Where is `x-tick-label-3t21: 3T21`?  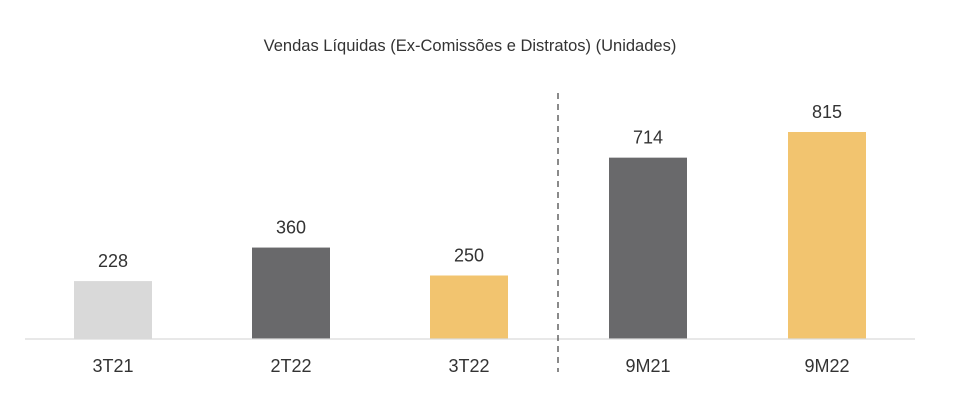
x-tick-label-3t21: 3T21 is located at coordinates (112, 366).